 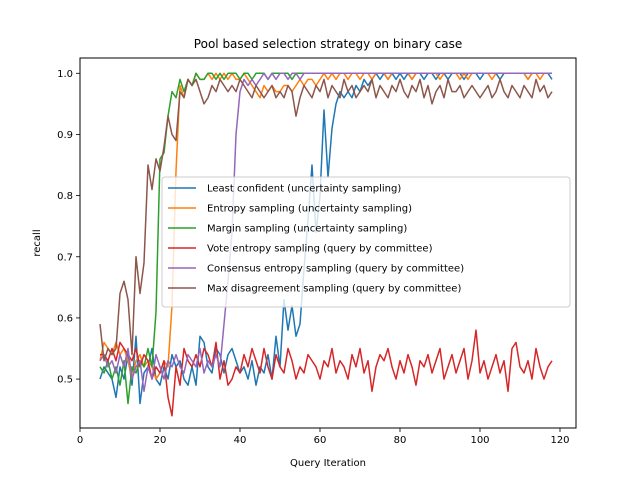 I want to click on y-tick-label: 0.5, so click(x=65, y=380).